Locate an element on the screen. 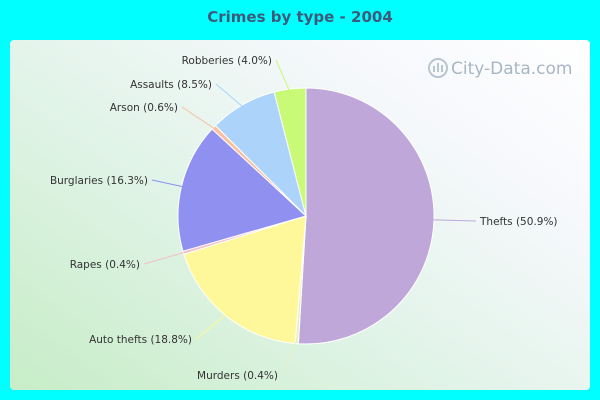 This screenshot has height=400, width=600. watermark-text: City-Data.com is located at coordinates (511, 69).